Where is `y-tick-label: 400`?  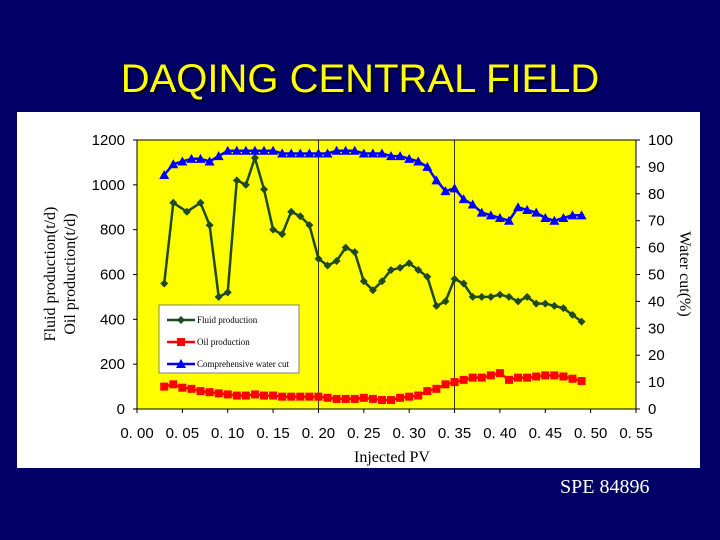 y-tick-label: 400 is located at coordinates (112, 319).